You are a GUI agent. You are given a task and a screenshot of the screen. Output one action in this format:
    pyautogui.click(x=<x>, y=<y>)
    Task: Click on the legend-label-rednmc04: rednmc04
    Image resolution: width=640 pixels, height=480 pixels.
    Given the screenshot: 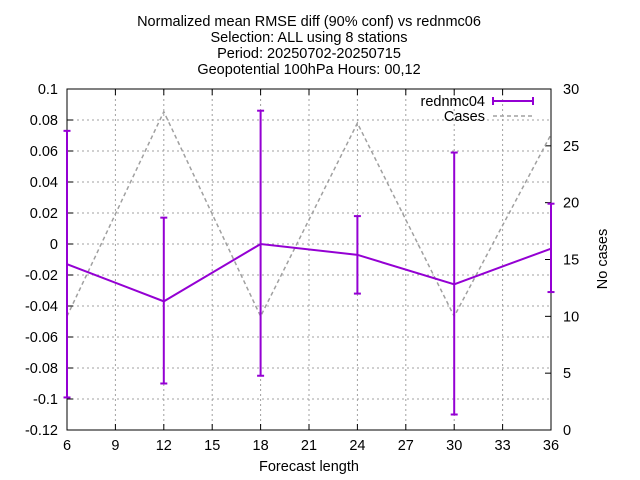 What is the action you would take?
    pyautogui.click(x=453, y=102)
    